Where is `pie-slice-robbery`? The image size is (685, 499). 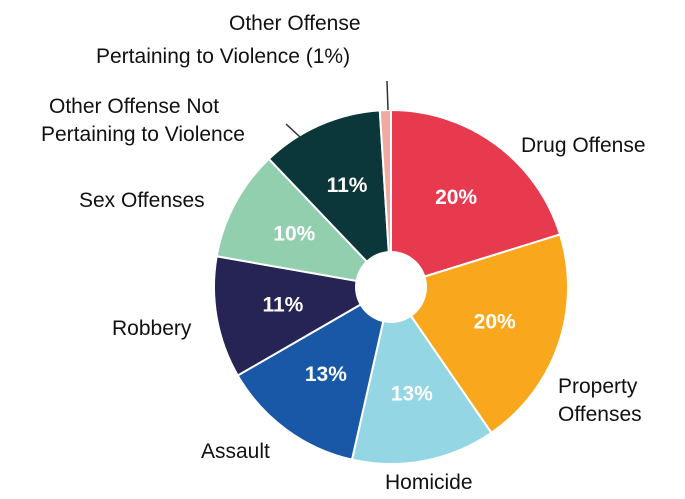
pie-slice-robbery is located at coordinates (303, 316).